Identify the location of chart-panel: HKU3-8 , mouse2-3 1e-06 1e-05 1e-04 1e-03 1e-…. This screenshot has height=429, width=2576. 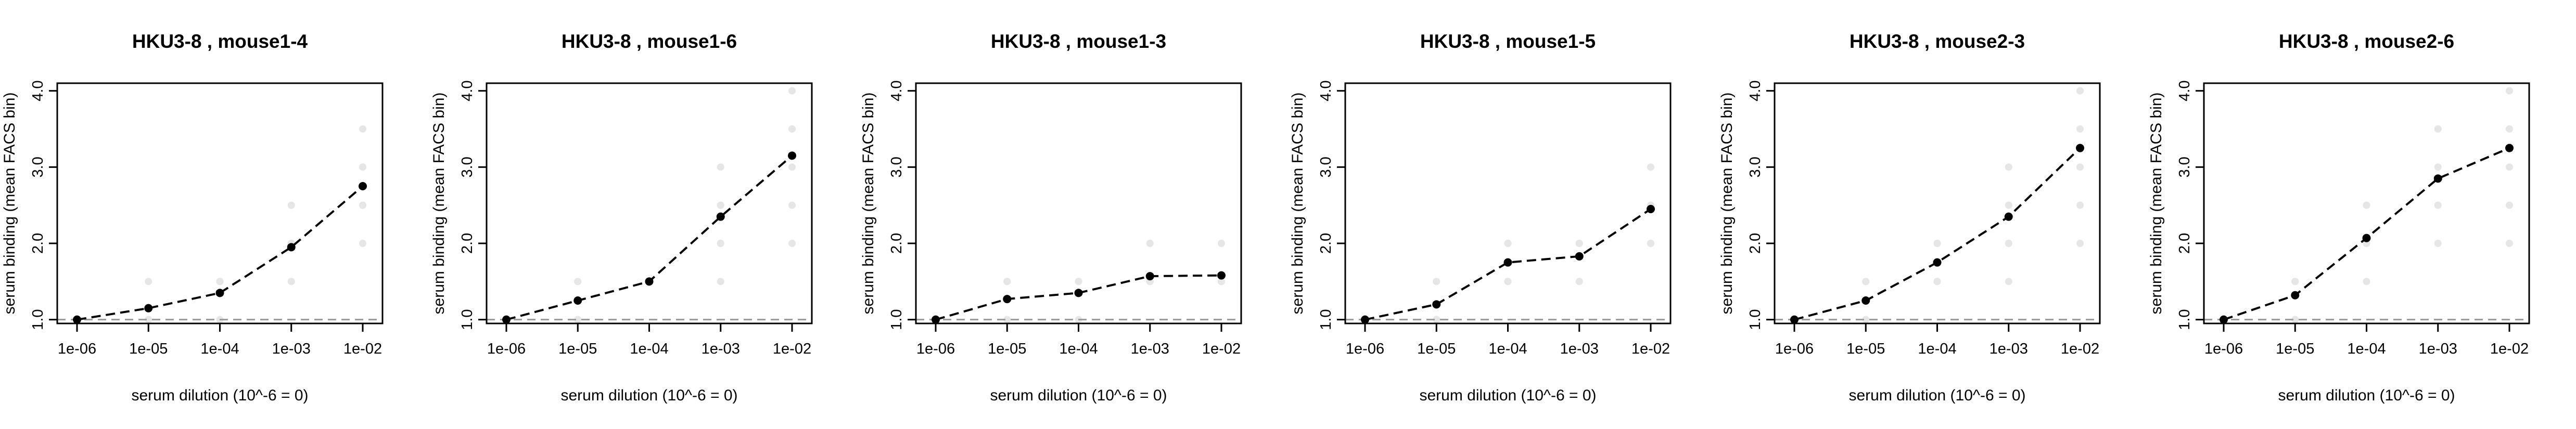
(1909, 217).